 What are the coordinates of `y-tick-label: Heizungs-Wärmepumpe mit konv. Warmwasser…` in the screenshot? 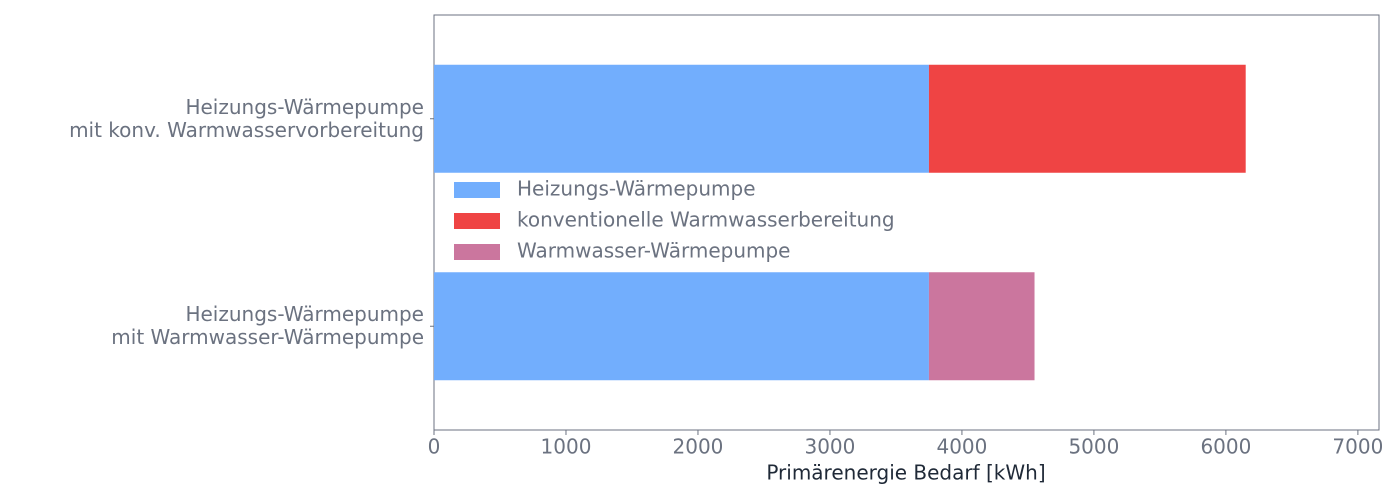 It's located at (246, 118).